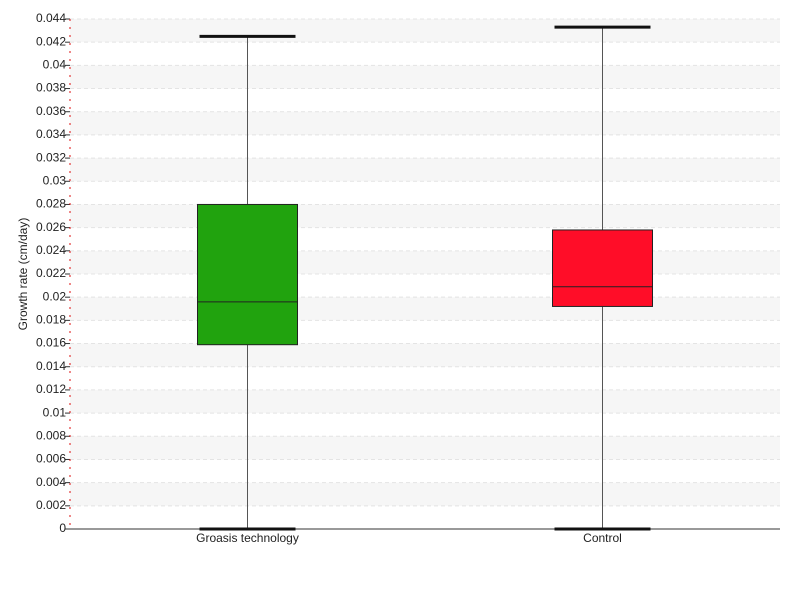 The width and height of the screenshot is (800, 600). I want to click on y-tick-label: 0.038, so click(51, 88).